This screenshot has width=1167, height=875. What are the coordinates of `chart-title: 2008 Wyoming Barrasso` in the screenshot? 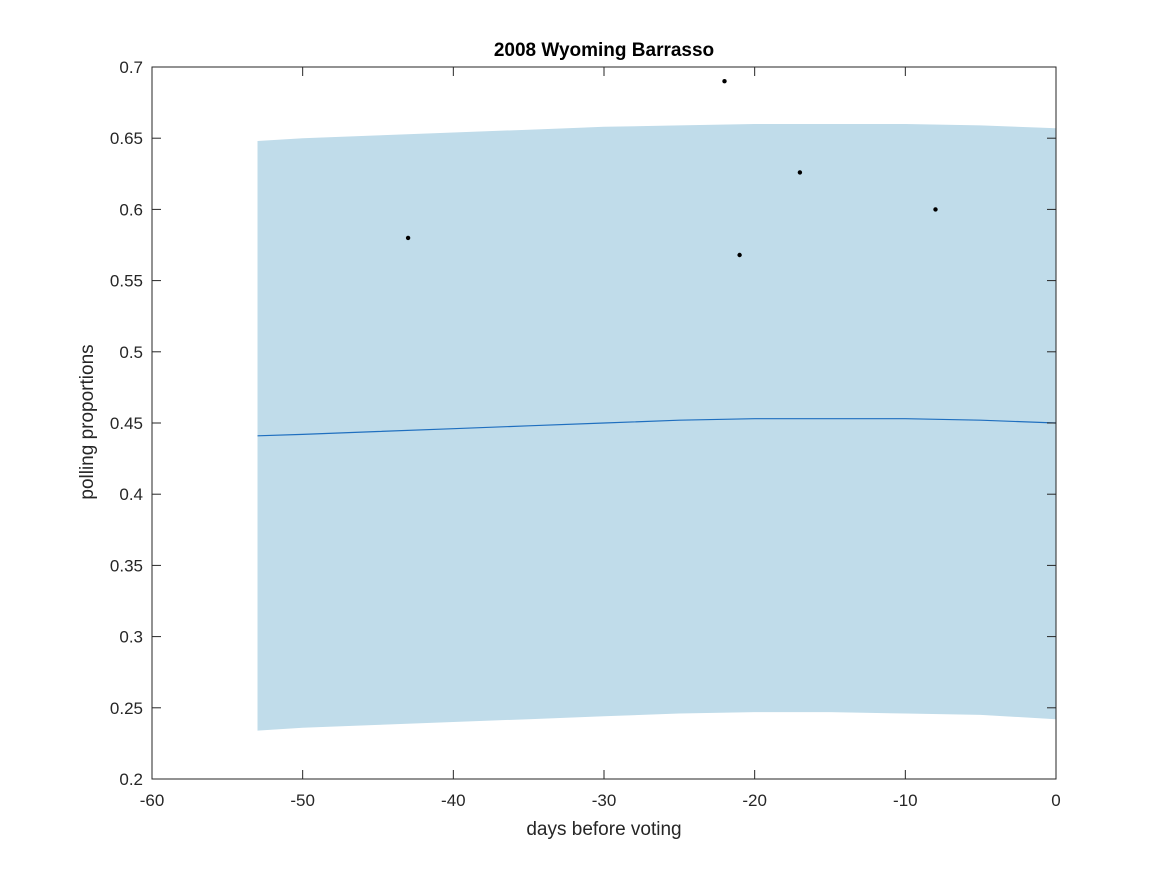 It's located at (604, 50).